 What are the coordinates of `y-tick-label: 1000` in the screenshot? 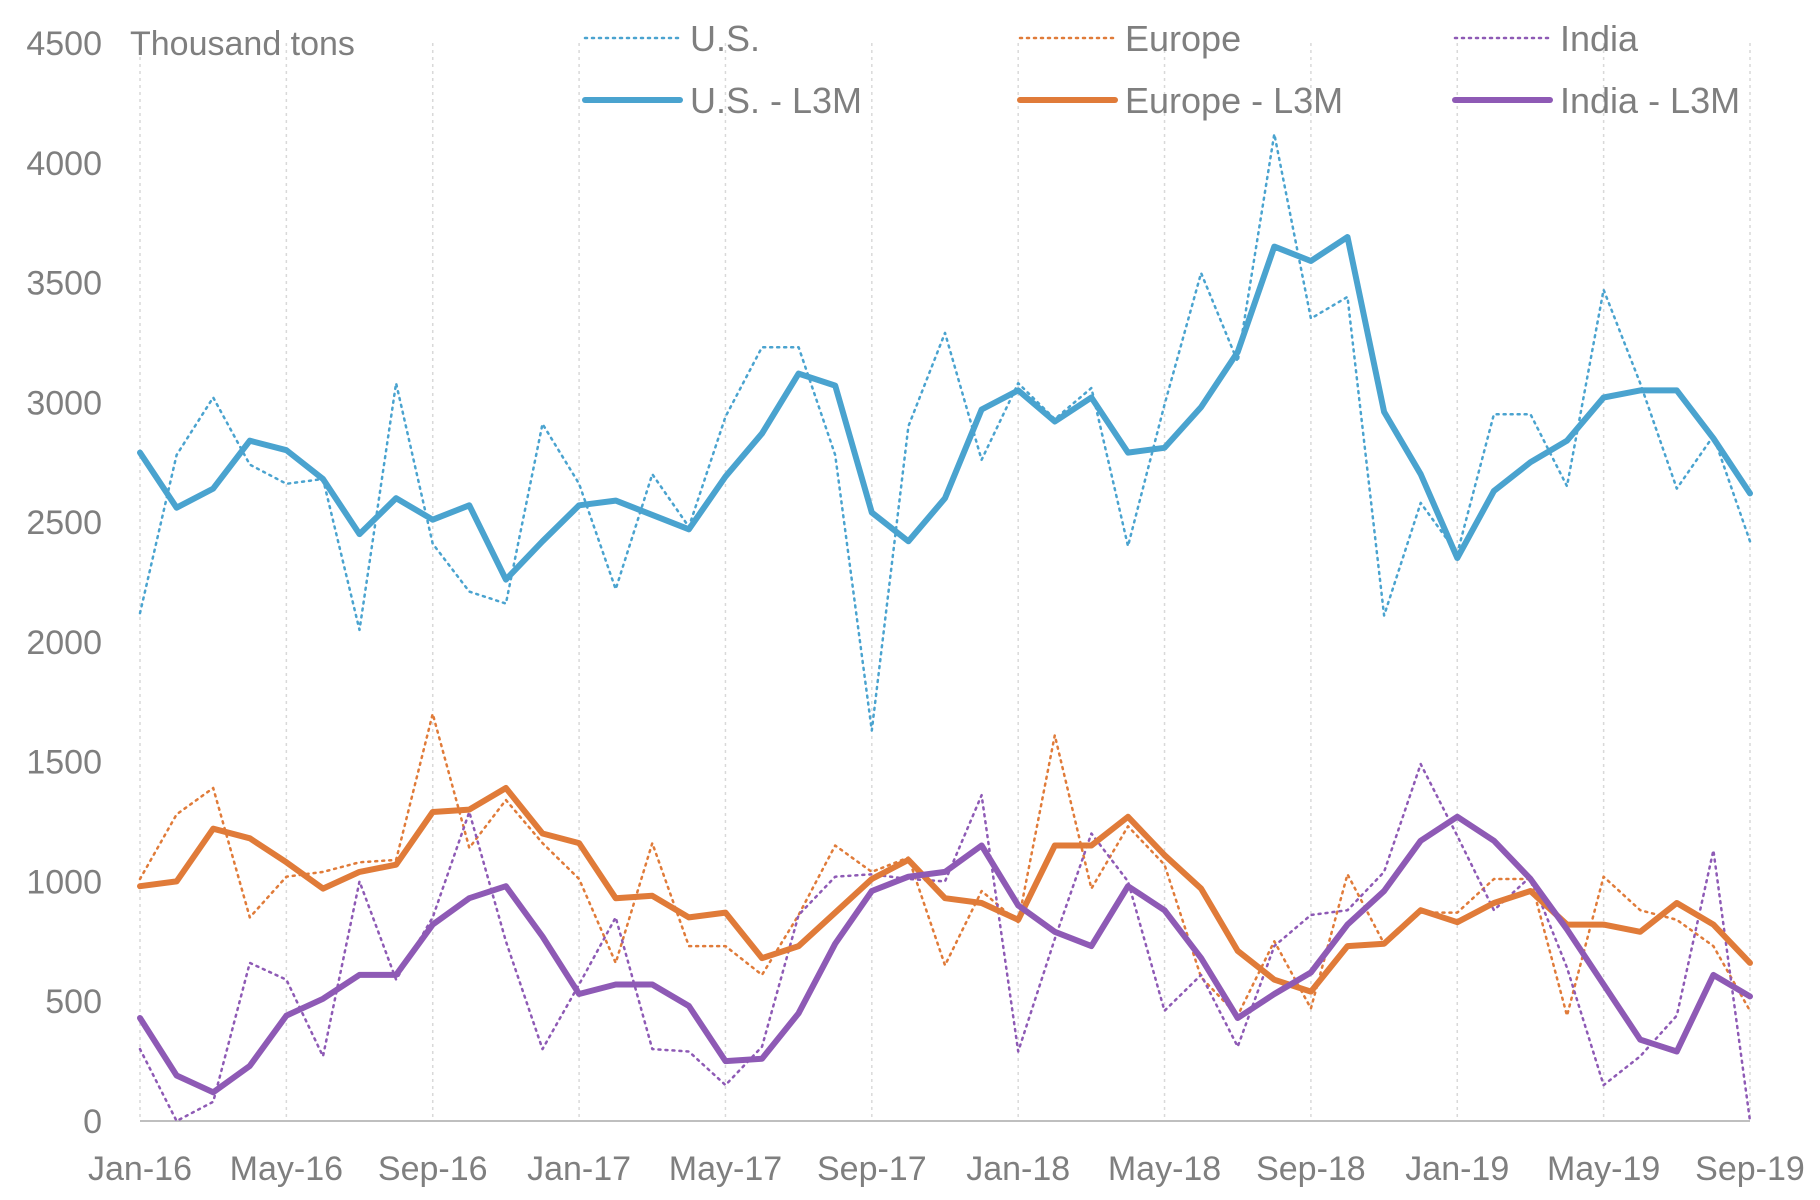 It's located at (64, 882).